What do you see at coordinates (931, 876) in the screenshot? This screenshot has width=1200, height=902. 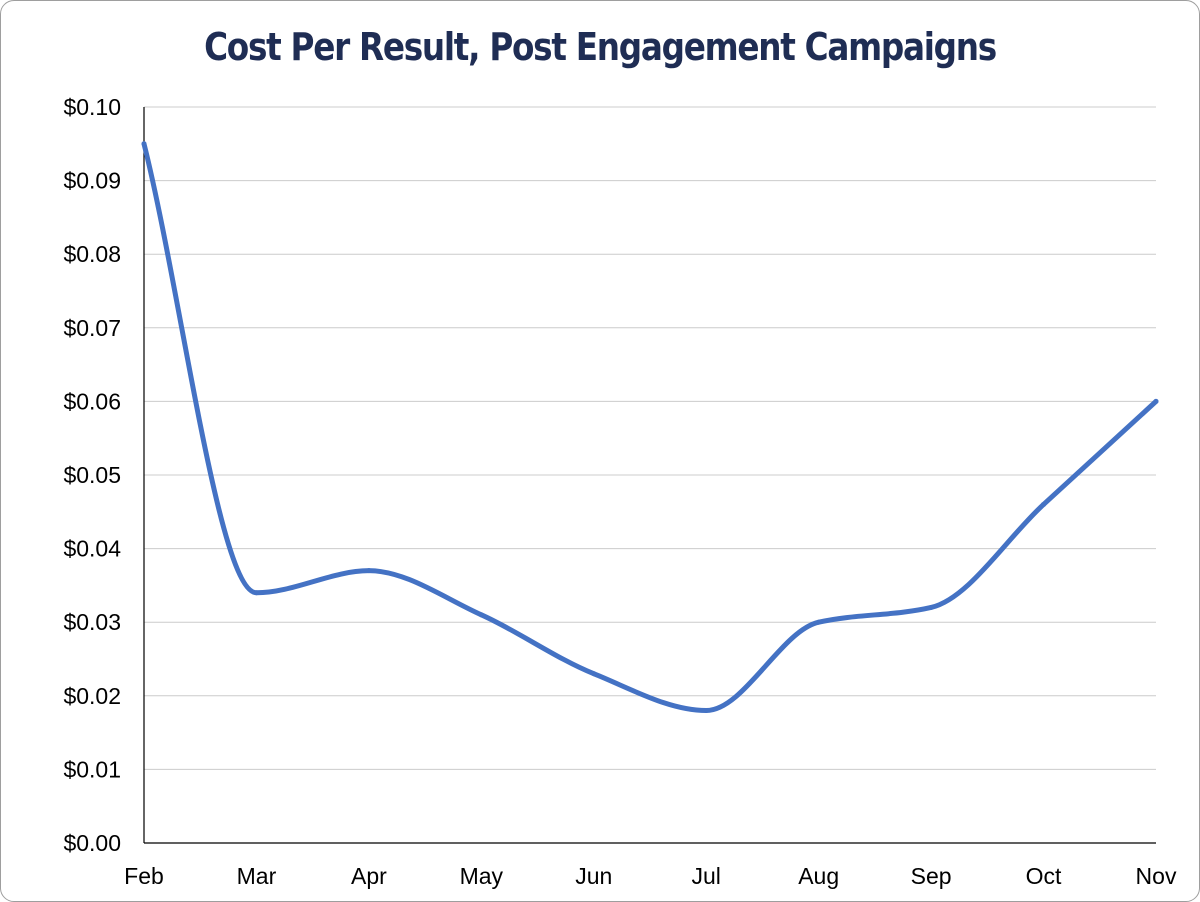 I see `x-tick-label: Sep` at bounding box center [931, 876].